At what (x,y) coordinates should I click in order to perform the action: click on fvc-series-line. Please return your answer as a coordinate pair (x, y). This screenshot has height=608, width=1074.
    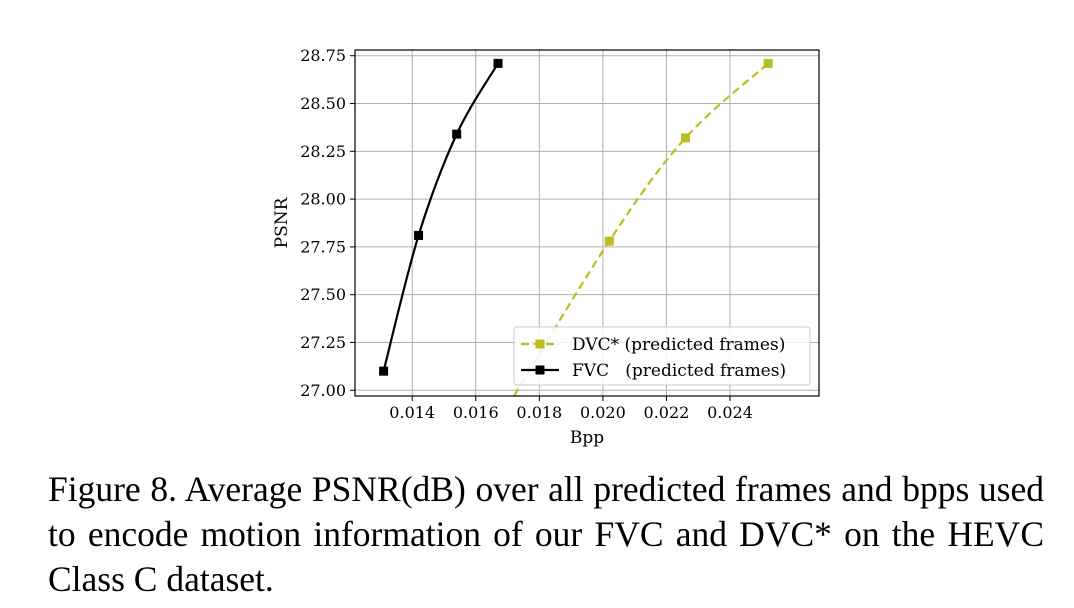
    Looking at the image, I should click on (440, 217).